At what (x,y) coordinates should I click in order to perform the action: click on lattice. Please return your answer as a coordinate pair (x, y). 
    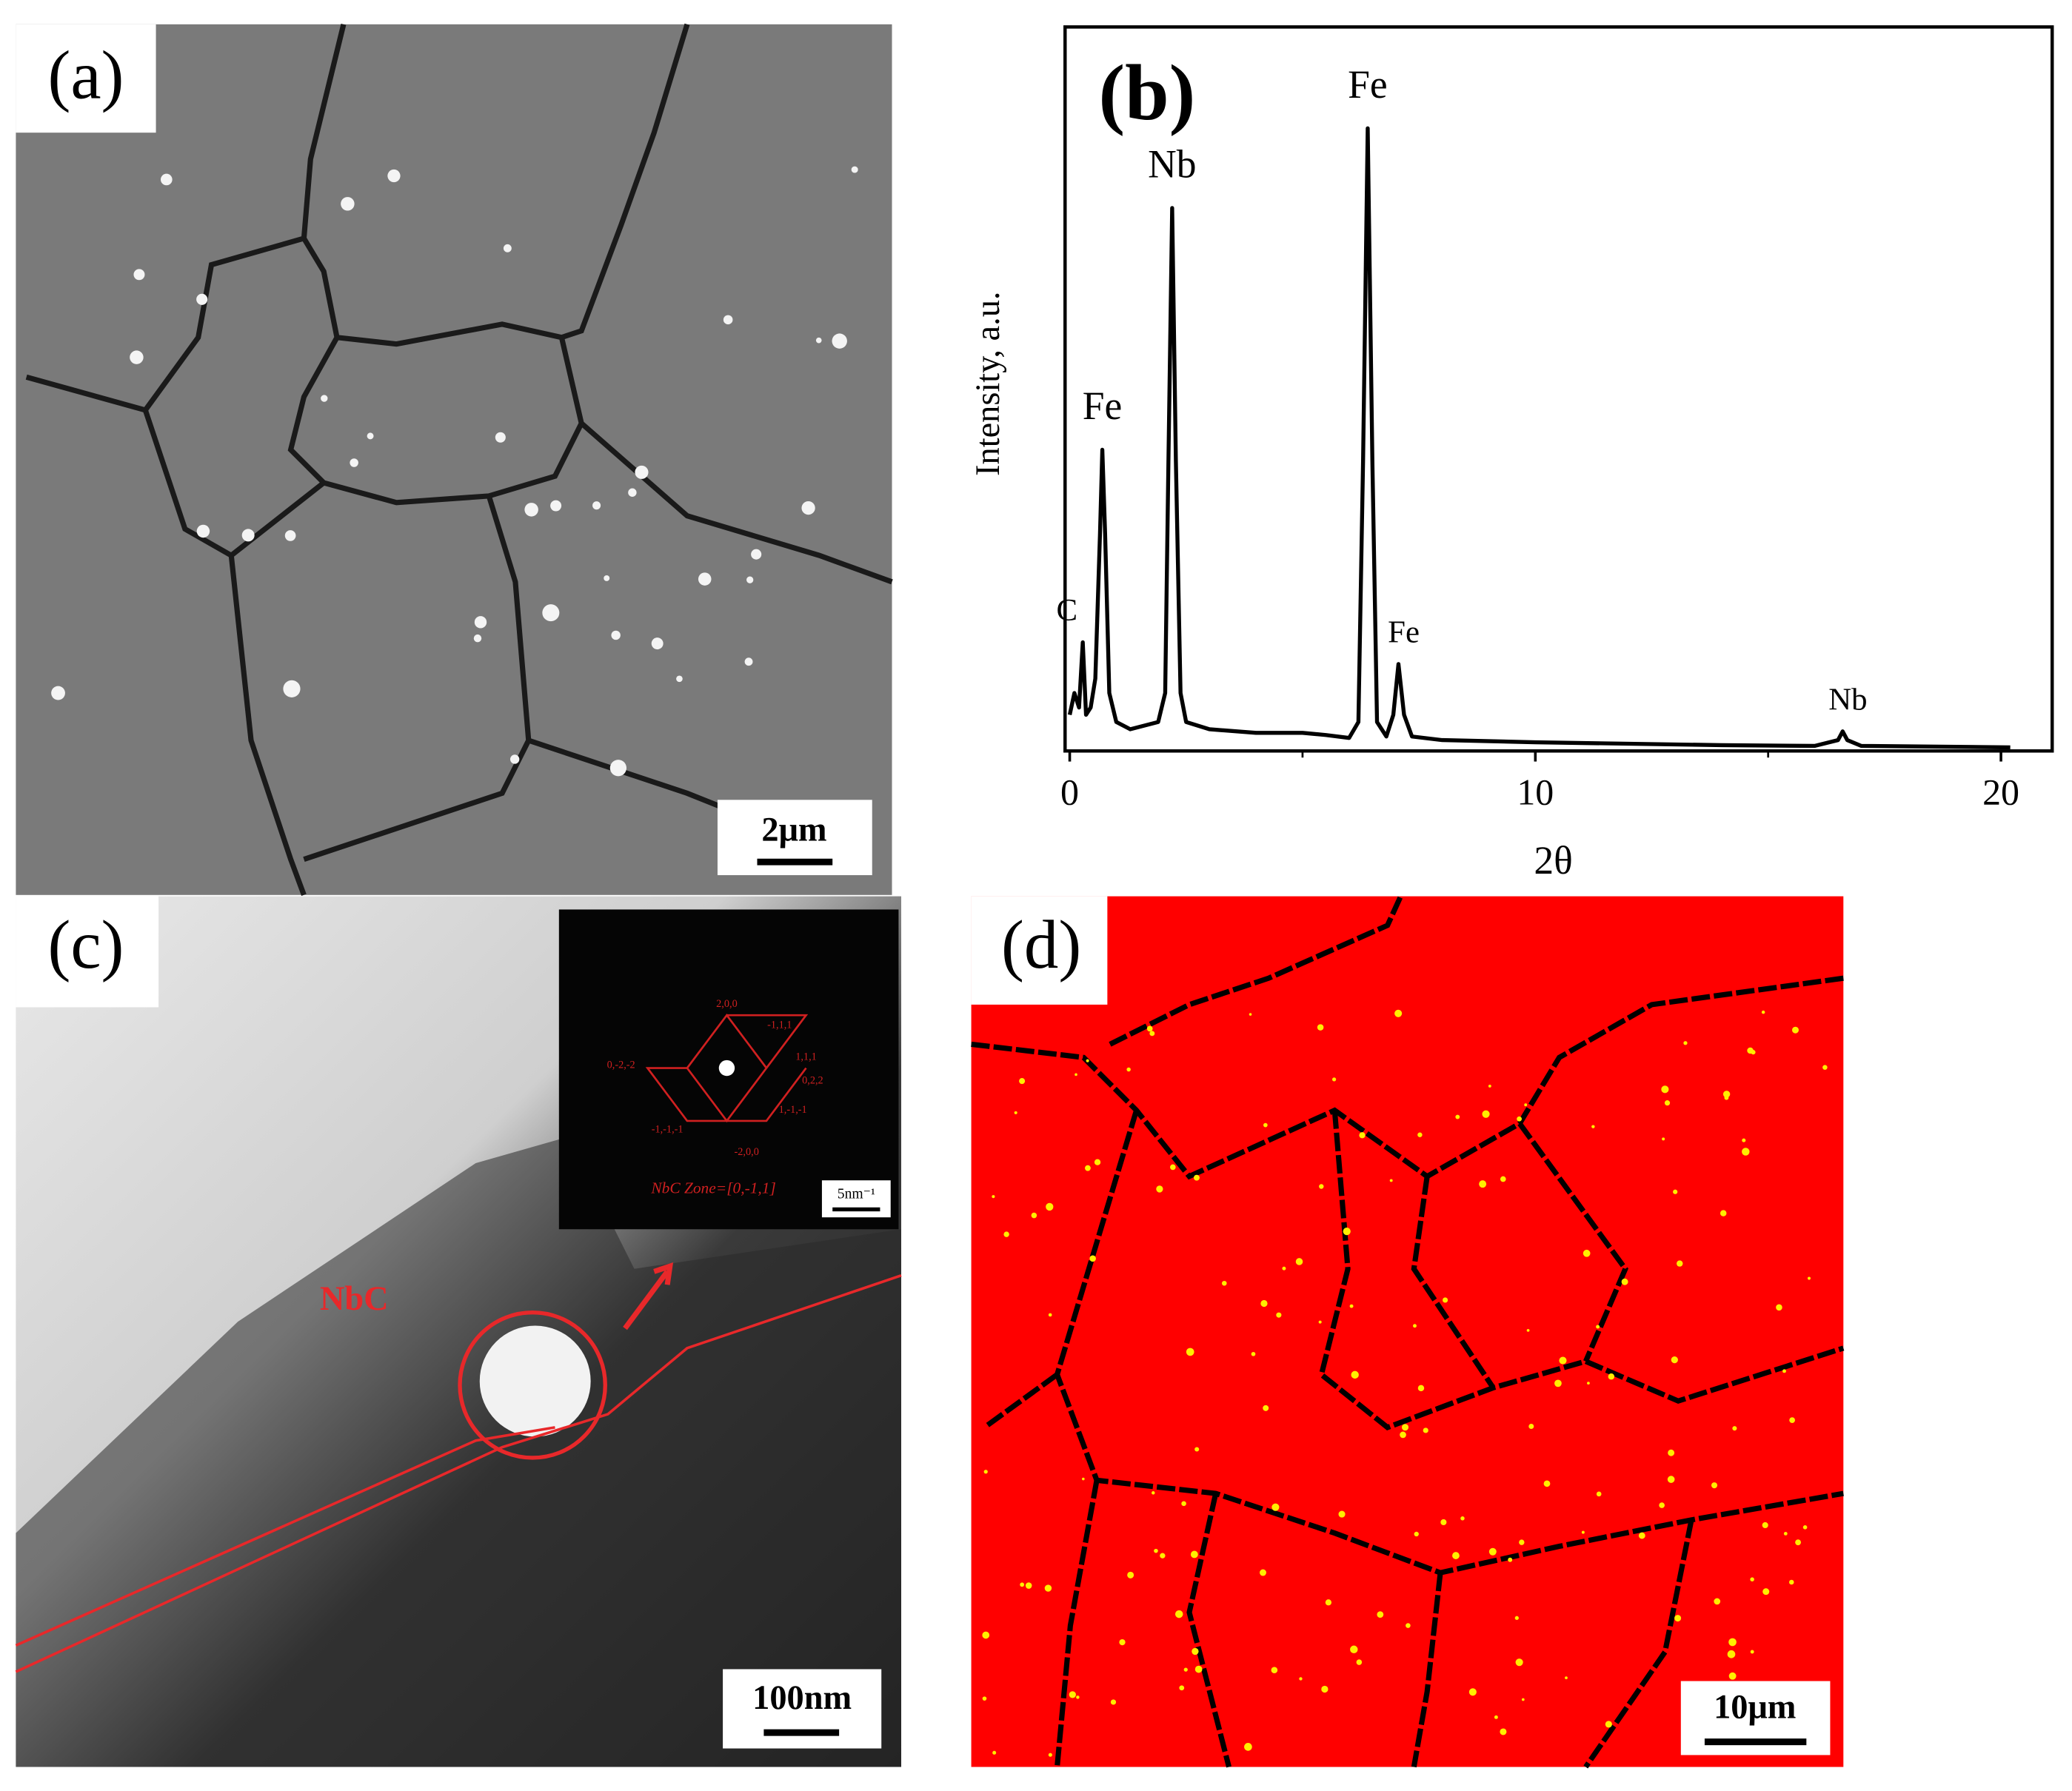
    Looking at the image, I should click on (727, 1068).